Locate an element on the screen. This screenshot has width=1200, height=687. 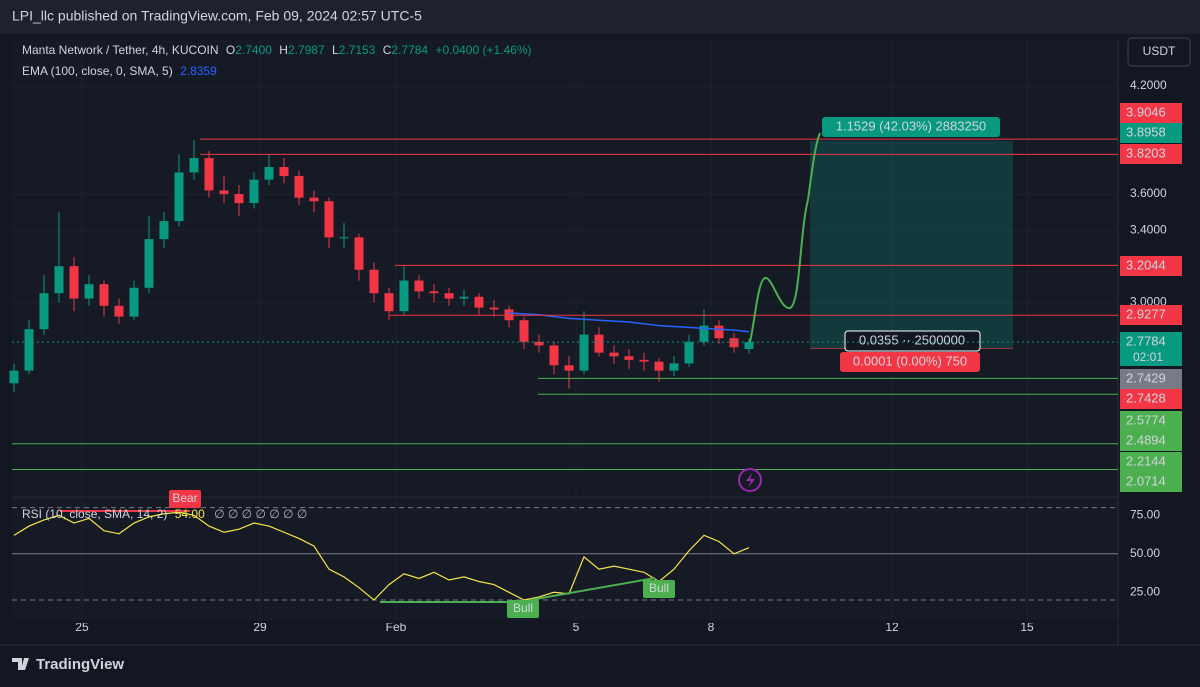
rsi-tick-label: 50.00 is located at coordinates (1145, 553).